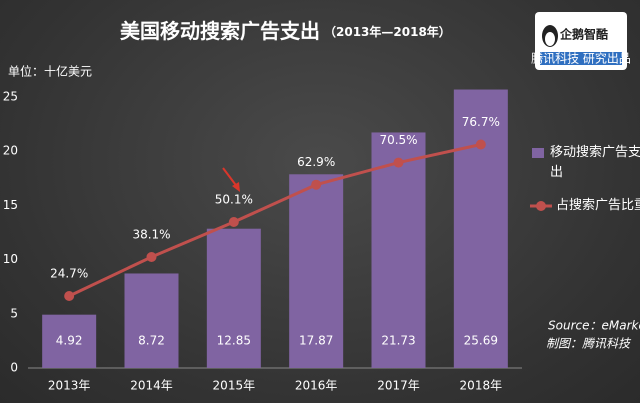  I want to click on x-tick-label: 2017年, so click(398, 386).